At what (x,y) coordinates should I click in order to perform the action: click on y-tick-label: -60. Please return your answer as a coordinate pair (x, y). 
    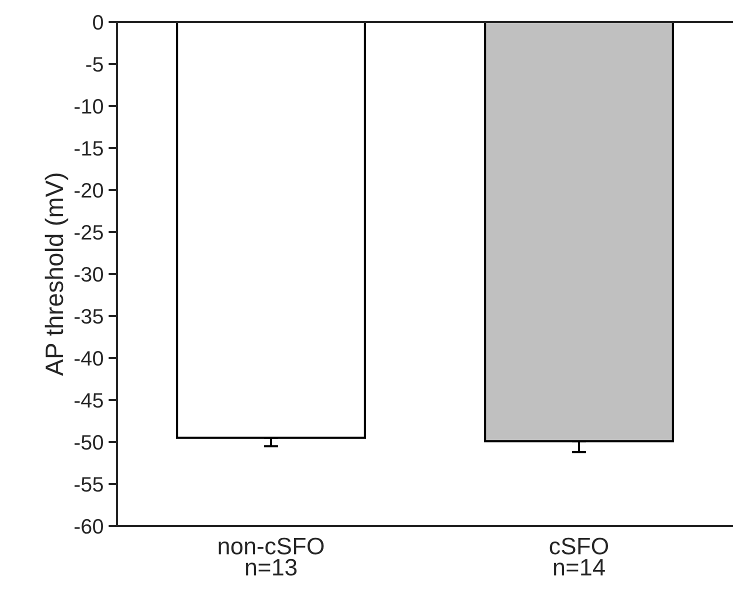
    Looking at the image, I should click on (88, 526).